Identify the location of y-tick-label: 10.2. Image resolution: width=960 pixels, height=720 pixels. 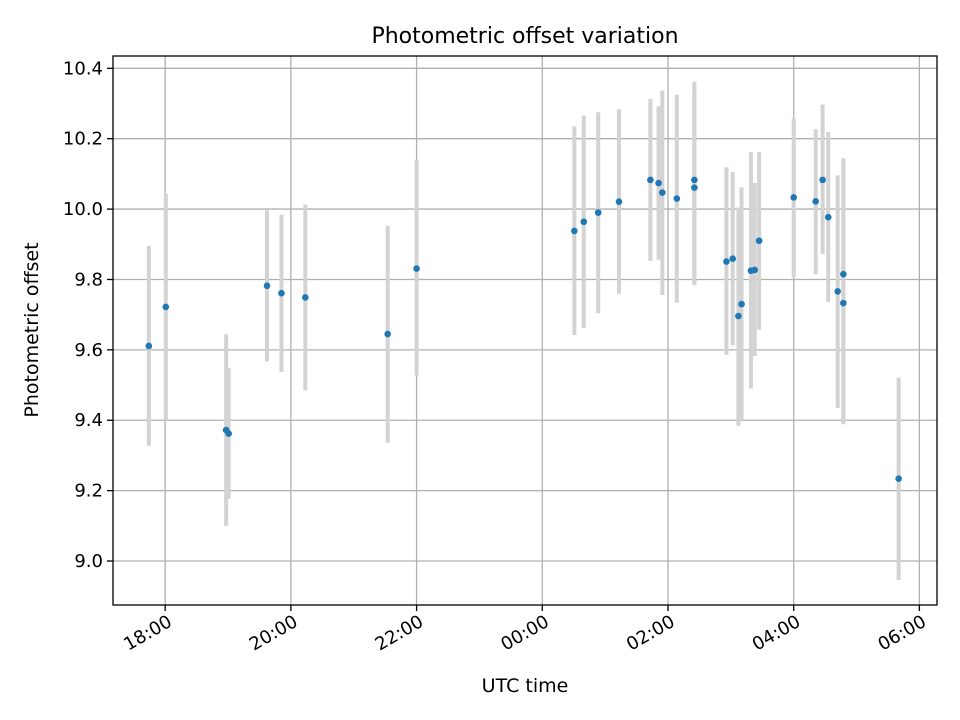
(83, 139).